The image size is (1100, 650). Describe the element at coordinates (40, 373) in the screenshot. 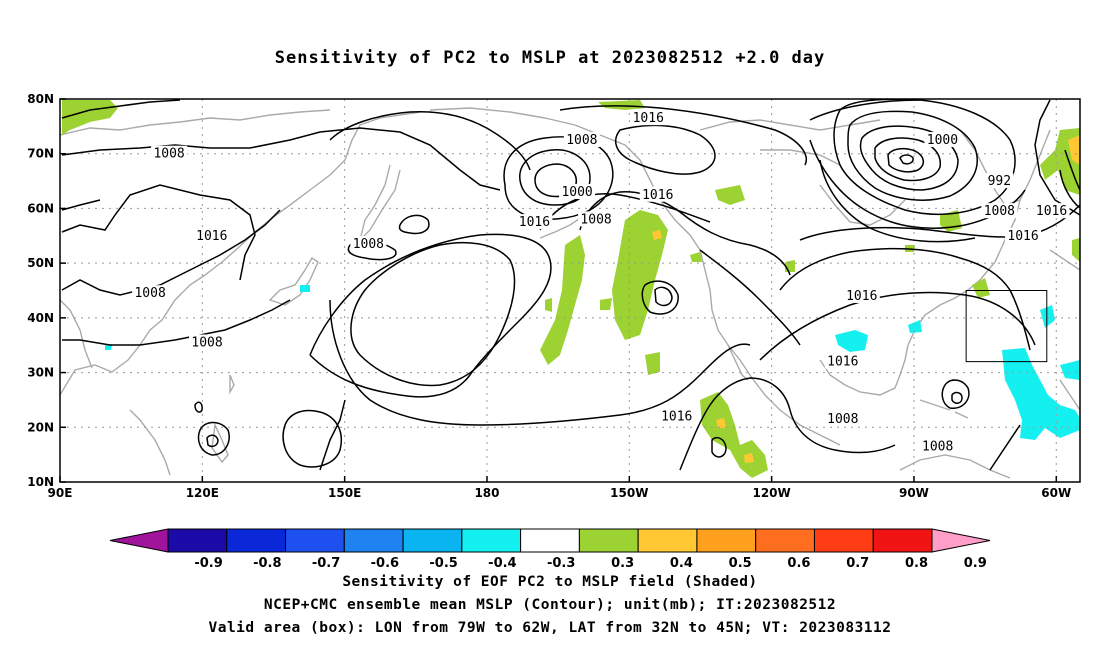

I see `lat-tick-label: 30N` at that location.